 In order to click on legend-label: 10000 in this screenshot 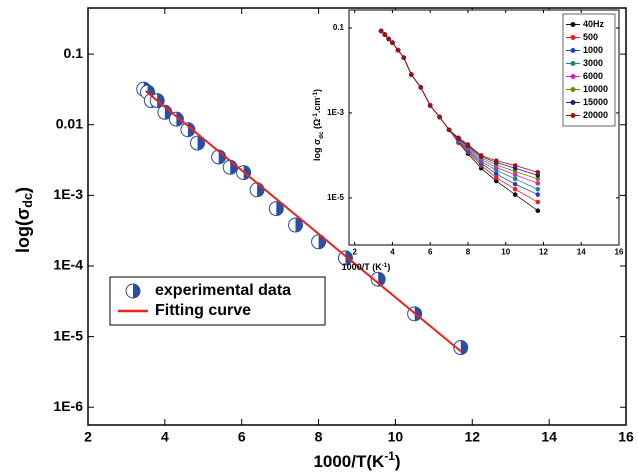, I will do `click(595, 89)`.